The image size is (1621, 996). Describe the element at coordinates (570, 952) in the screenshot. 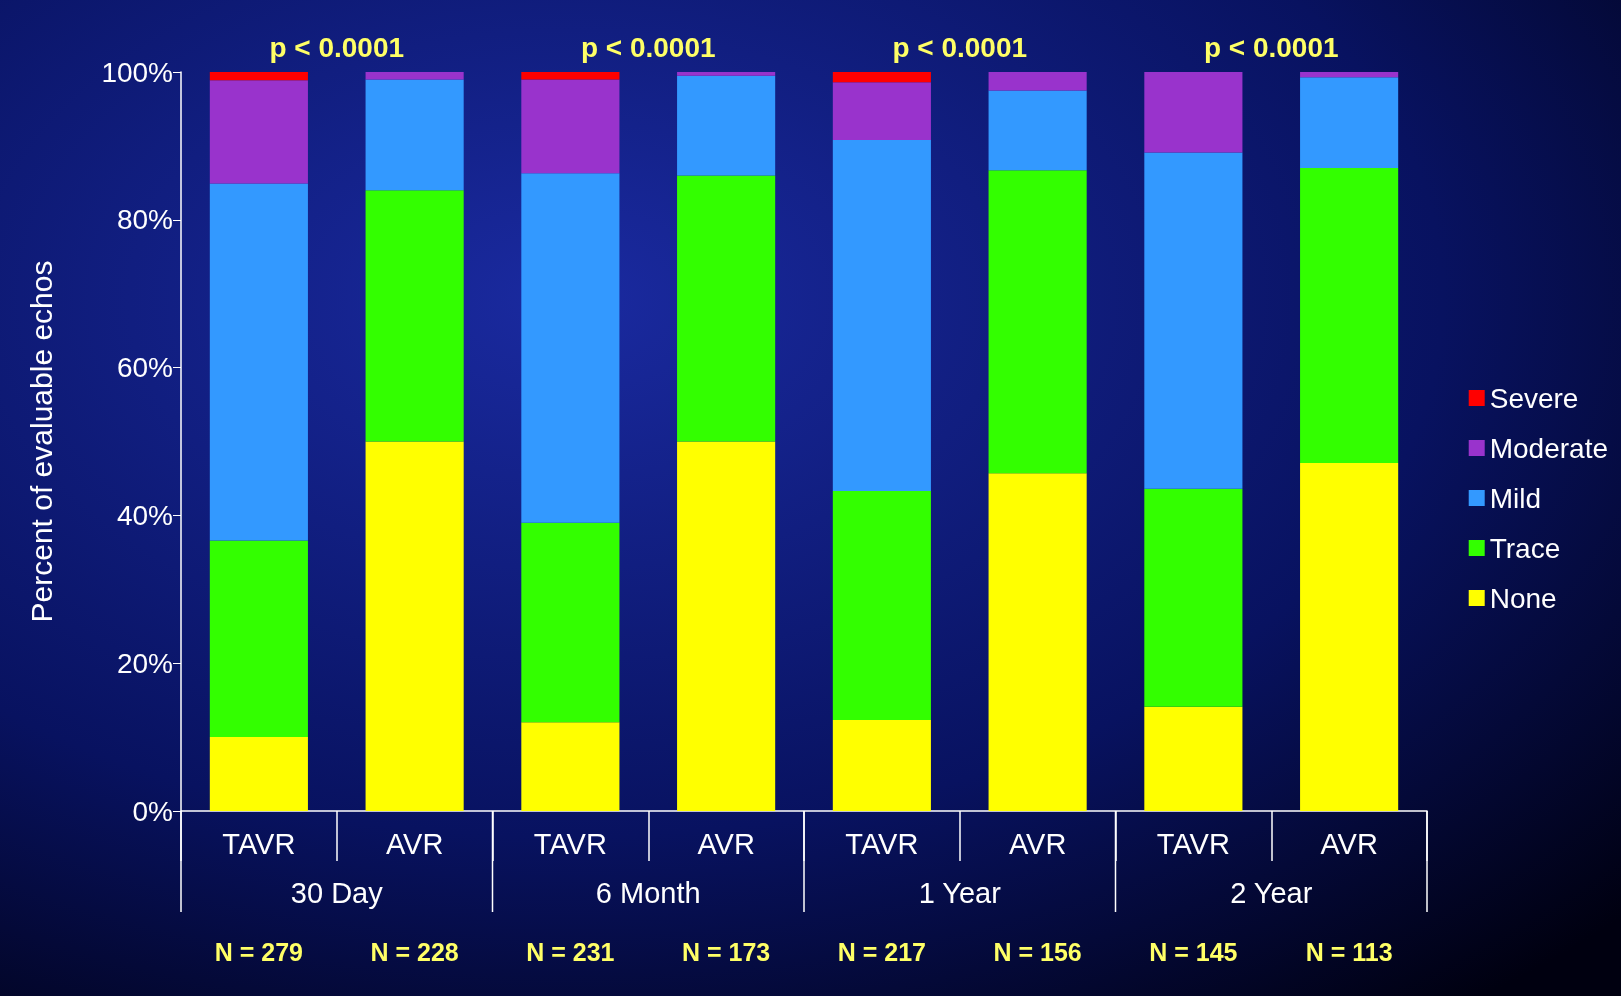

I see `text: N = 231` at that location.